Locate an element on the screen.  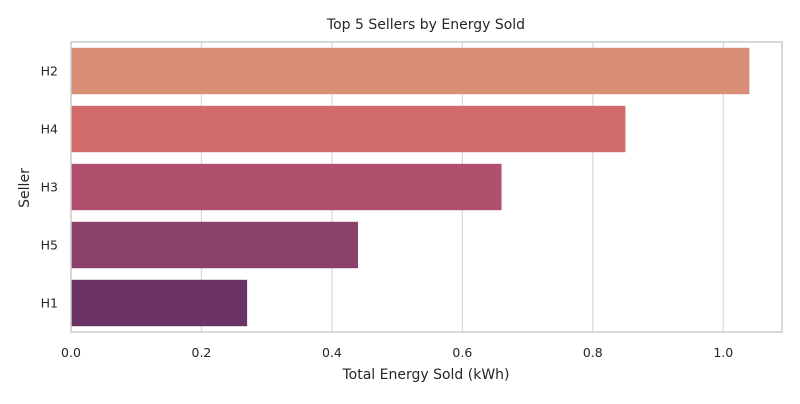
y-tick-label-h2: H2 is located at coordinates (49, 71).